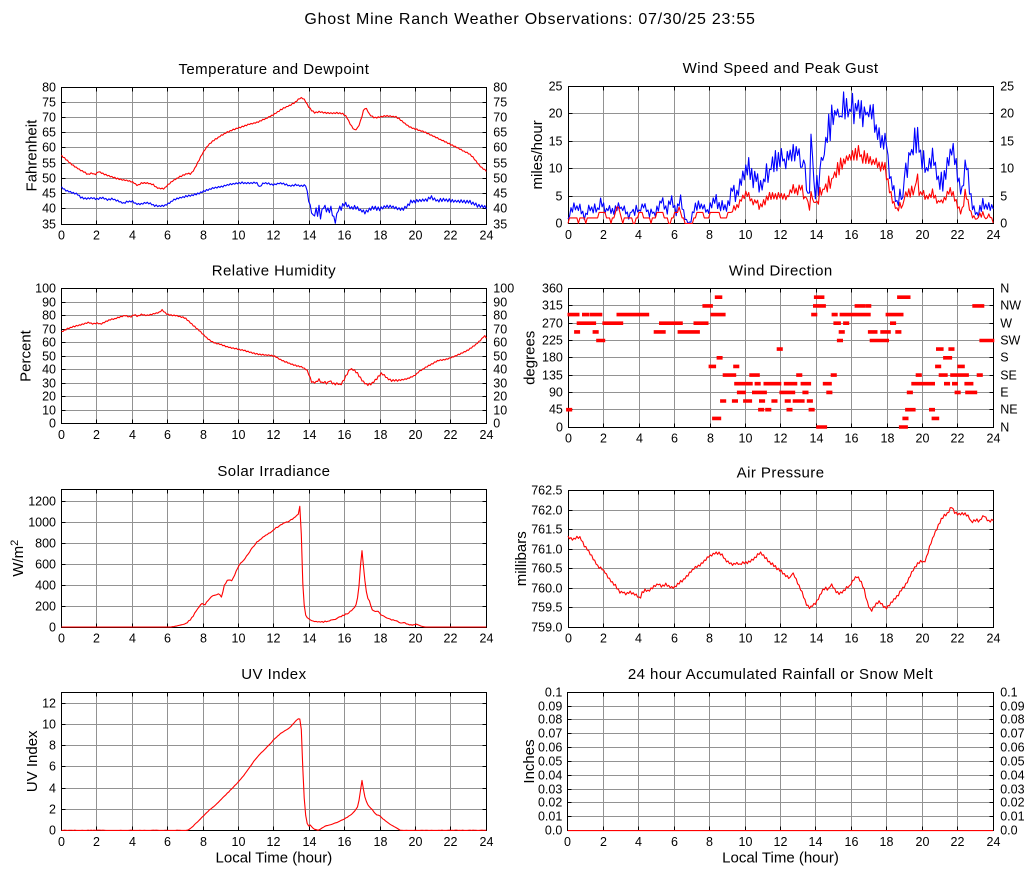 This screenshot has height=883, width=1027. What do you see at coordinates (503, 289) in the screenshot?
I see `svg-text: 100` at bounding box center [503, 289].